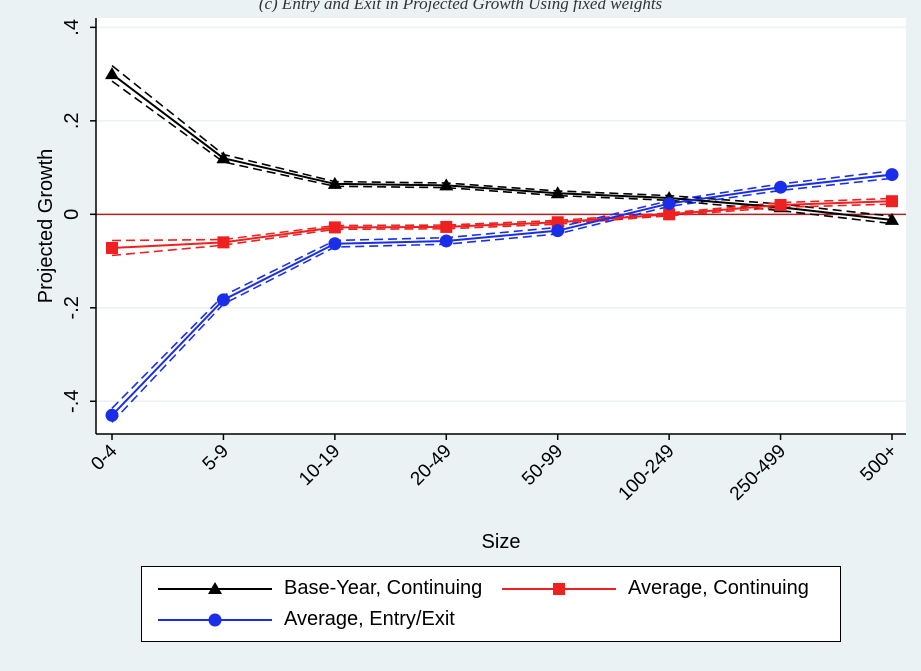 This screenshot has width=921, height=671. I want to click on x-axis-label: Size, so click(501, 542).